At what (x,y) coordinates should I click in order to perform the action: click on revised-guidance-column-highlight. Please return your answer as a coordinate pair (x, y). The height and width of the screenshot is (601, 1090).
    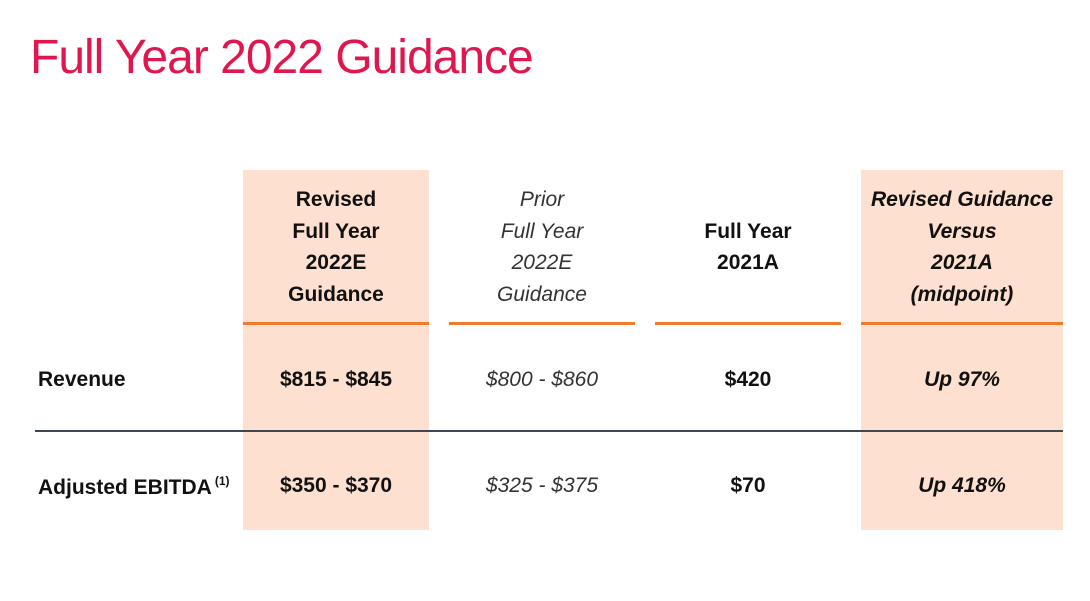
    Looking at the image, I should click on (336, 350).